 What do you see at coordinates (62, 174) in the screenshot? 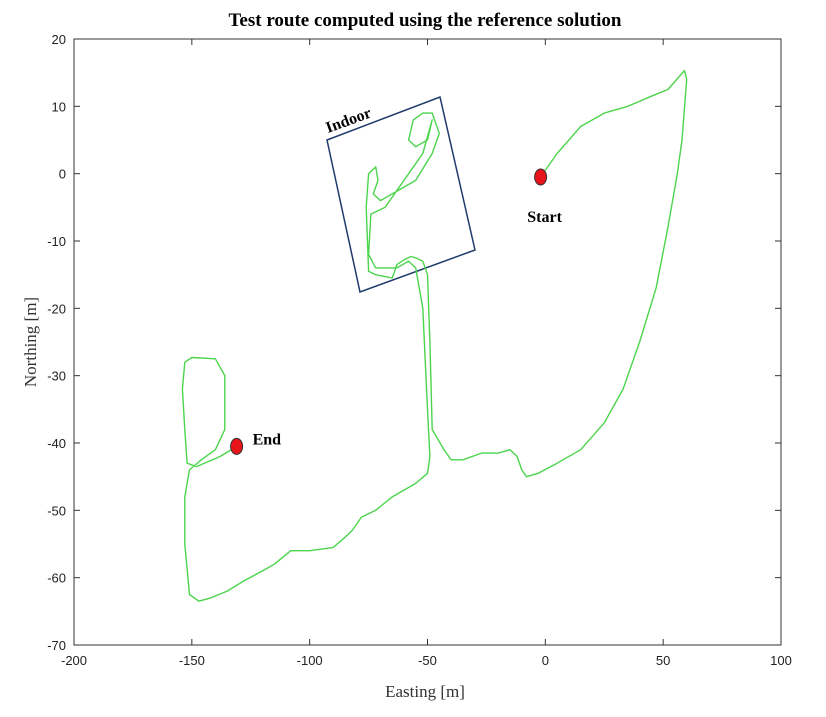
I see `y-tick-label: 0` at bounding box center [62, 174].